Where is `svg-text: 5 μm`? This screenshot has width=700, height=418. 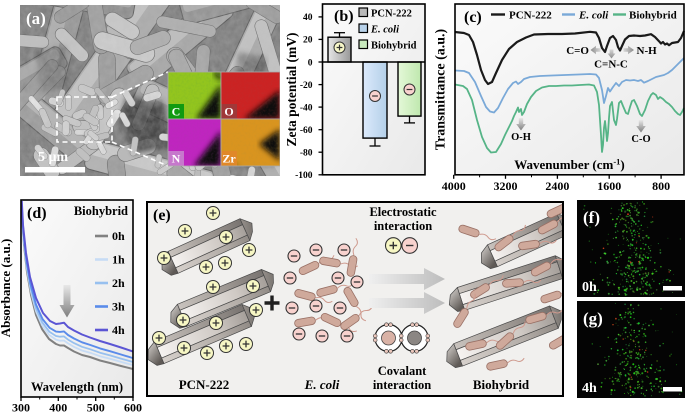 svg-text: 5 μm is located at coordinates (53, 157).